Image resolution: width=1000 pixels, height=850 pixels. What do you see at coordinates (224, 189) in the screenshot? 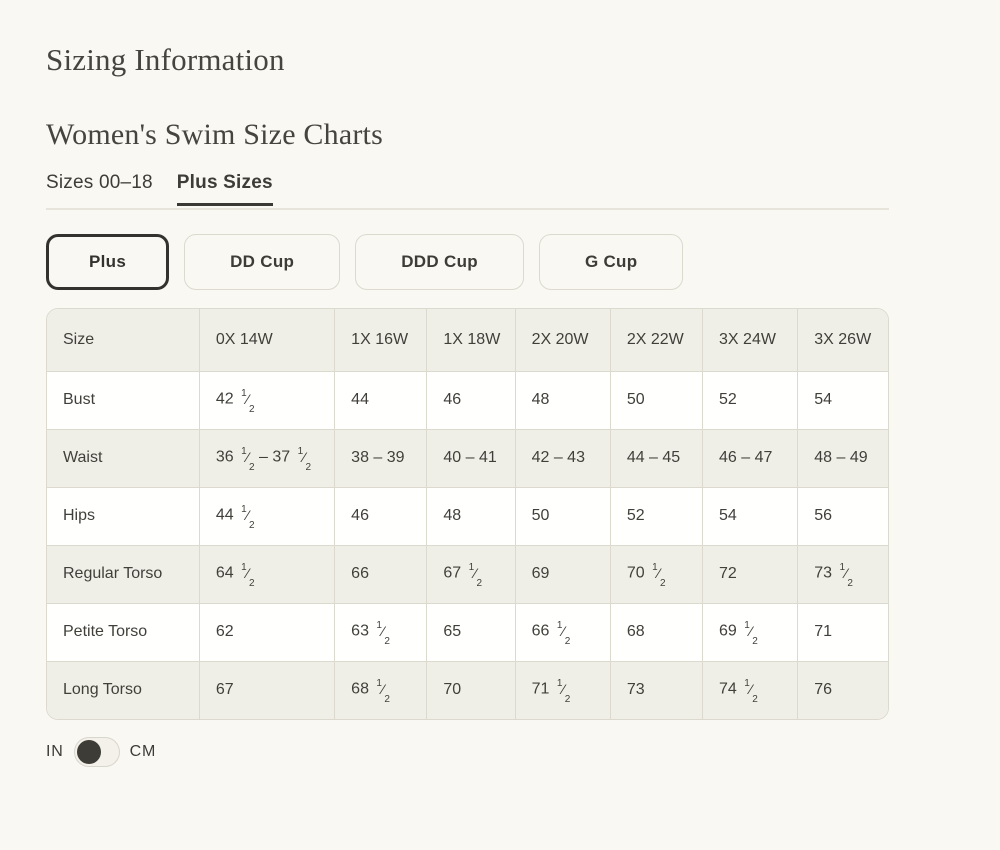
I see `tab-plus-sizes: Plus Sizes` at bounding box center [224, 189].